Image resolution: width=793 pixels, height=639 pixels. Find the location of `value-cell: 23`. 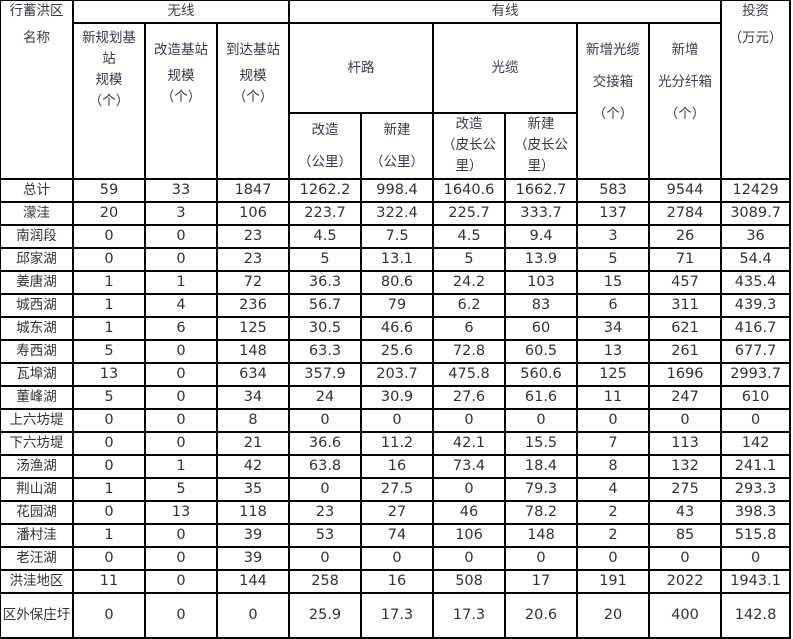

value-cell: 23 is located at coordinates (325, 512).